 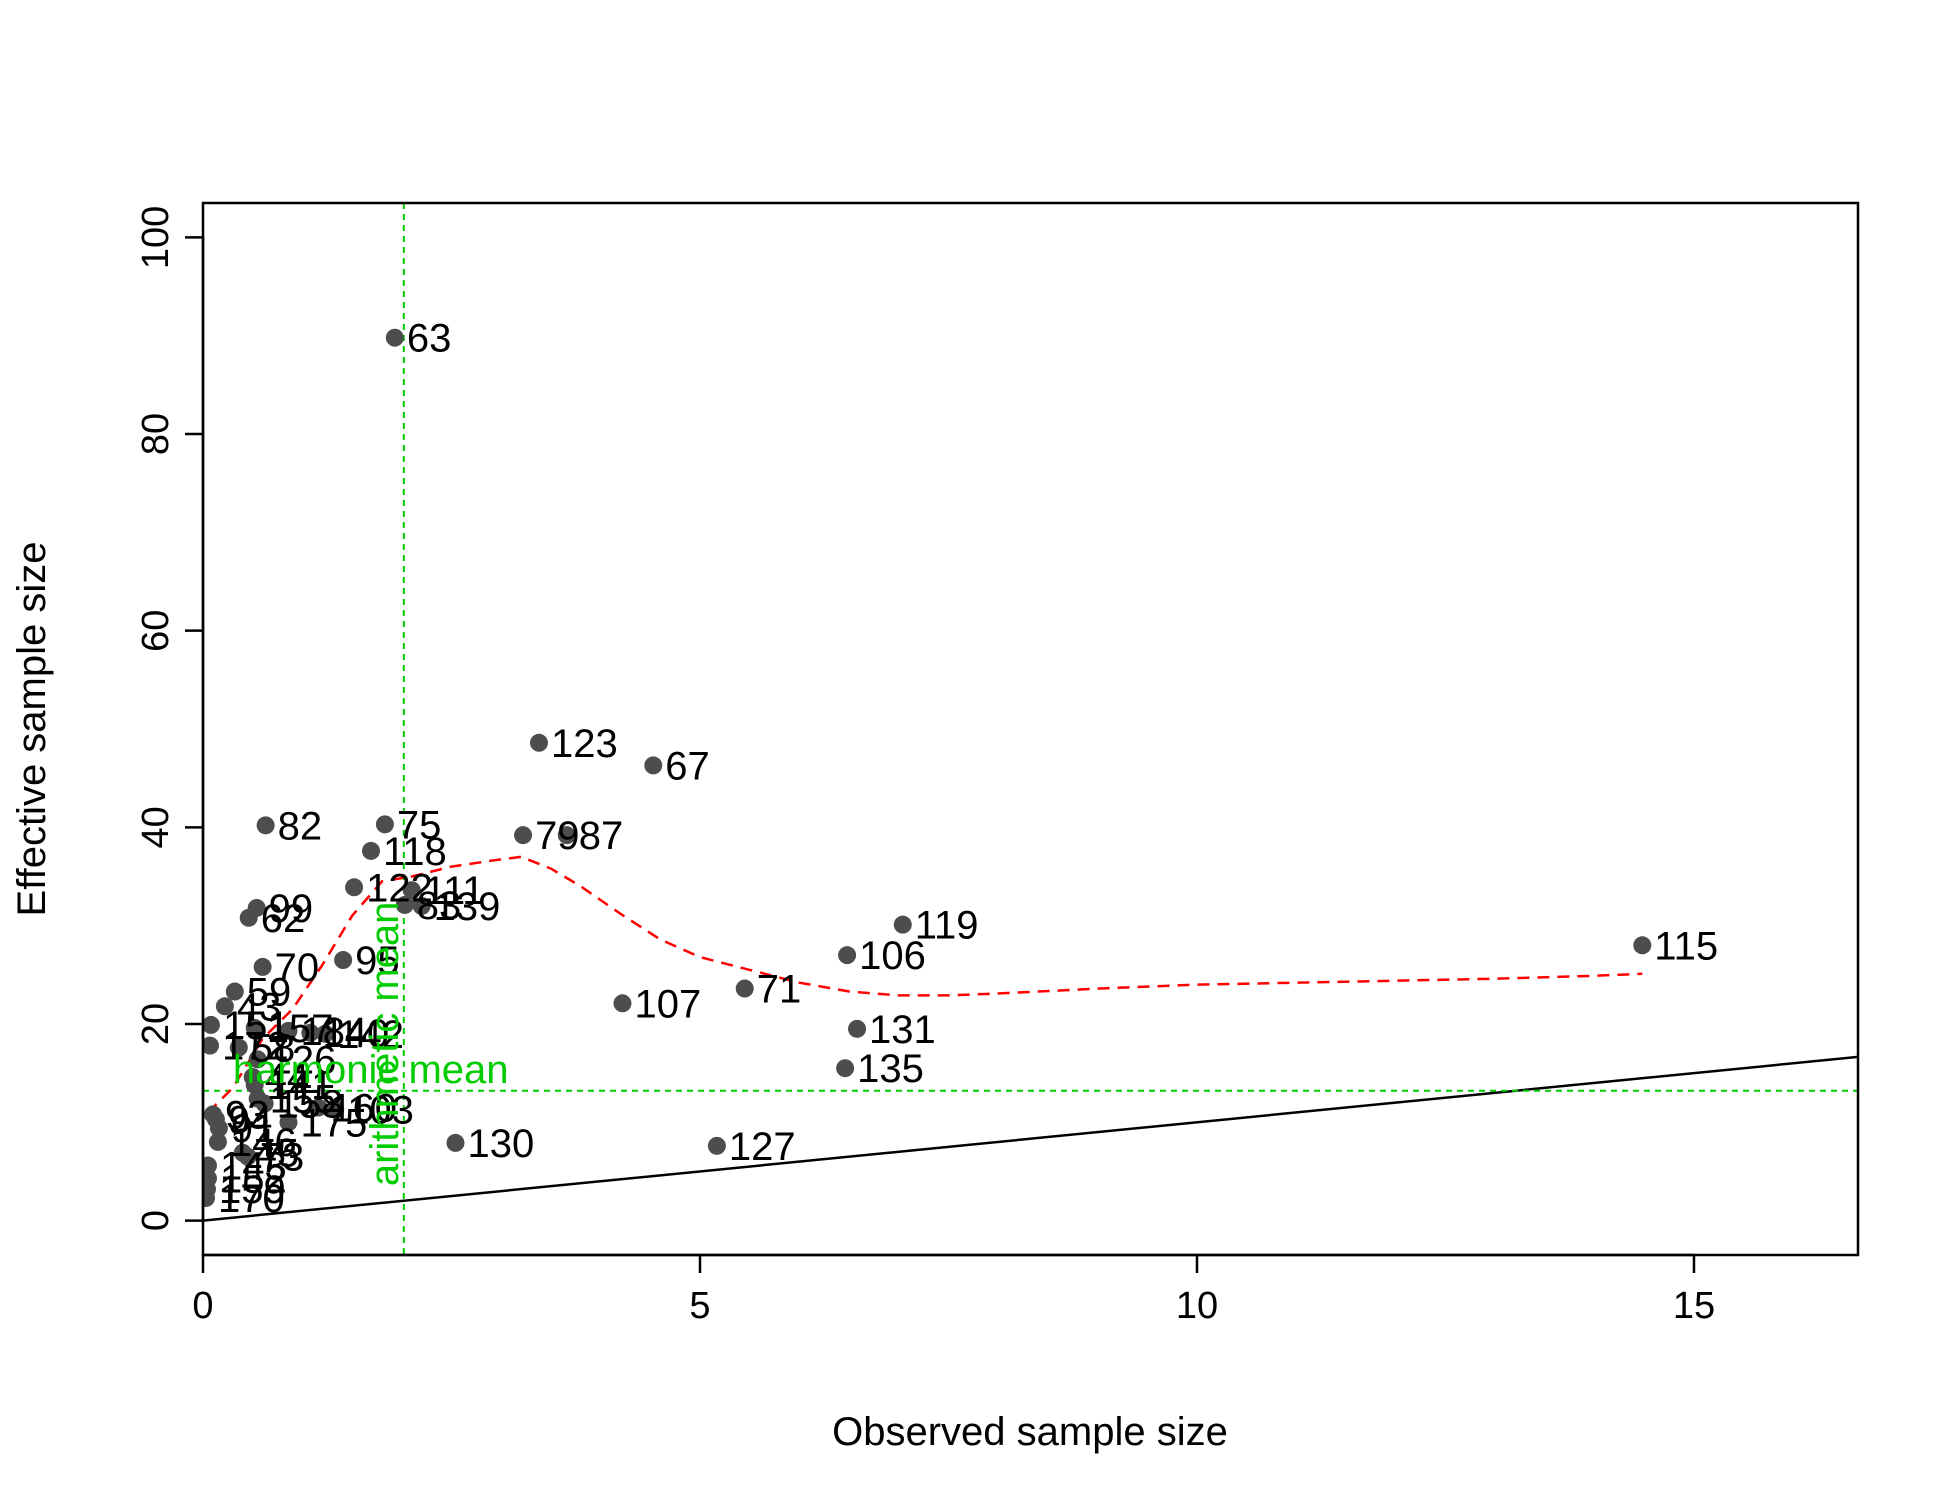 I want to click on point-label: 79, so click(x=557, y=836).